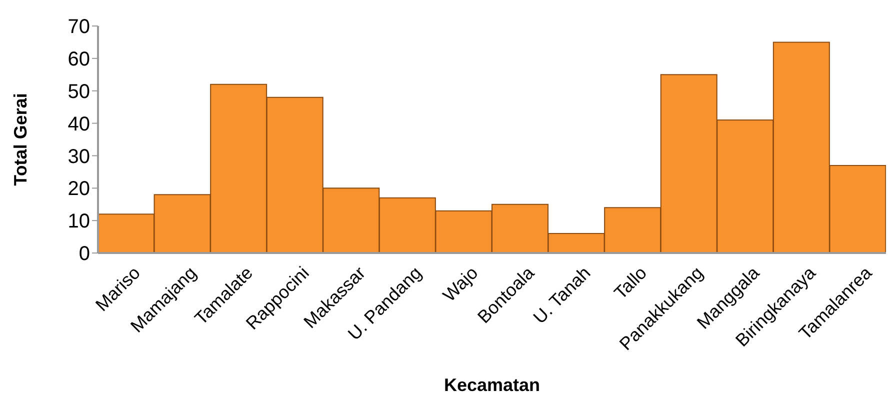 This screenshot has height=401, width=894. What do you see at coordinates (79, 189) in the screenshot?
I see `y-tick-label: 20` at bounding box center [79, 189].